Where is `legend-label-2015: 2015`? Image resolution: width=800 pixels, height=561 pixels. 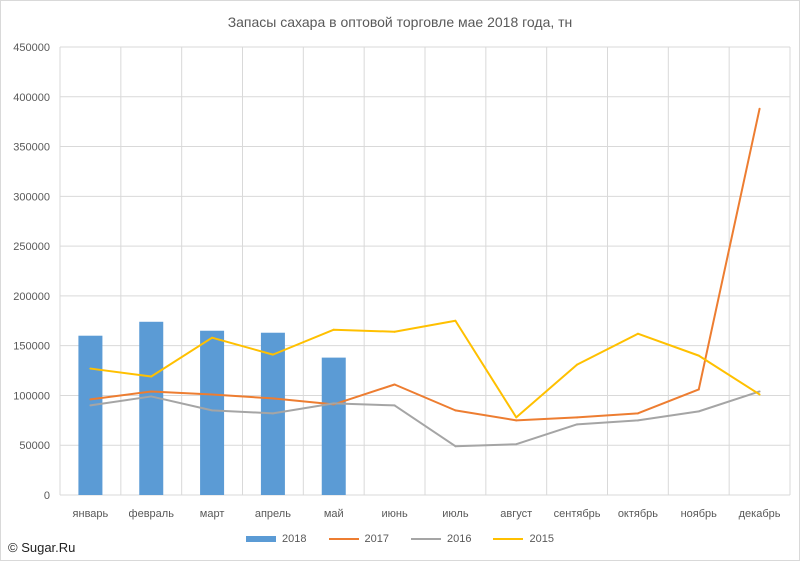
legend-label-2015: 2015 is located at coordinates (541, 539).